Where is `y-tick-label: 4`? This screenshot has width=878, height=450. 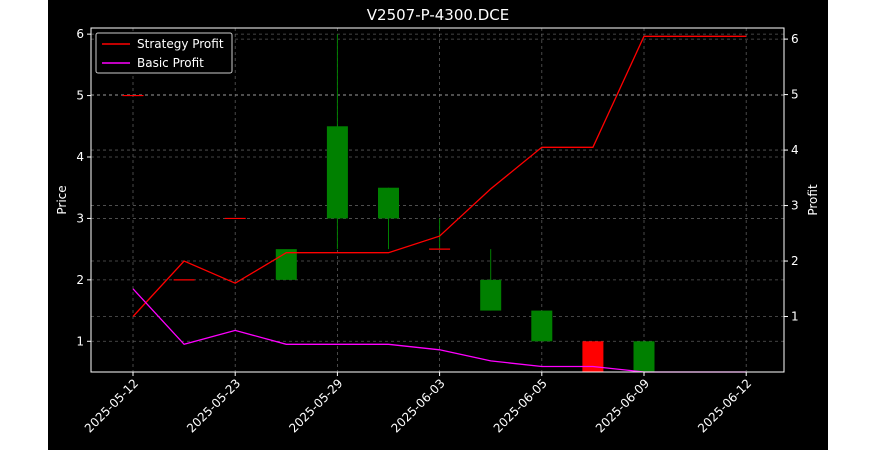 y-tick-label: 4 is located at coordinates (80, 157).